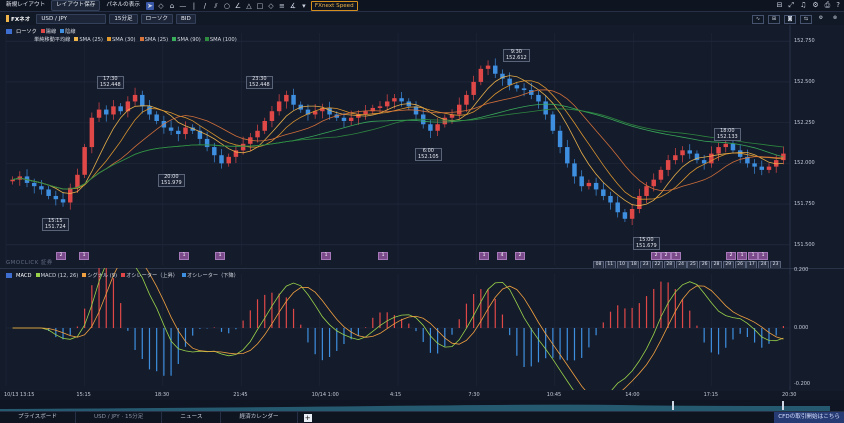  I want to click on horizontal-line-tool-icon: —, so click(183, 5).